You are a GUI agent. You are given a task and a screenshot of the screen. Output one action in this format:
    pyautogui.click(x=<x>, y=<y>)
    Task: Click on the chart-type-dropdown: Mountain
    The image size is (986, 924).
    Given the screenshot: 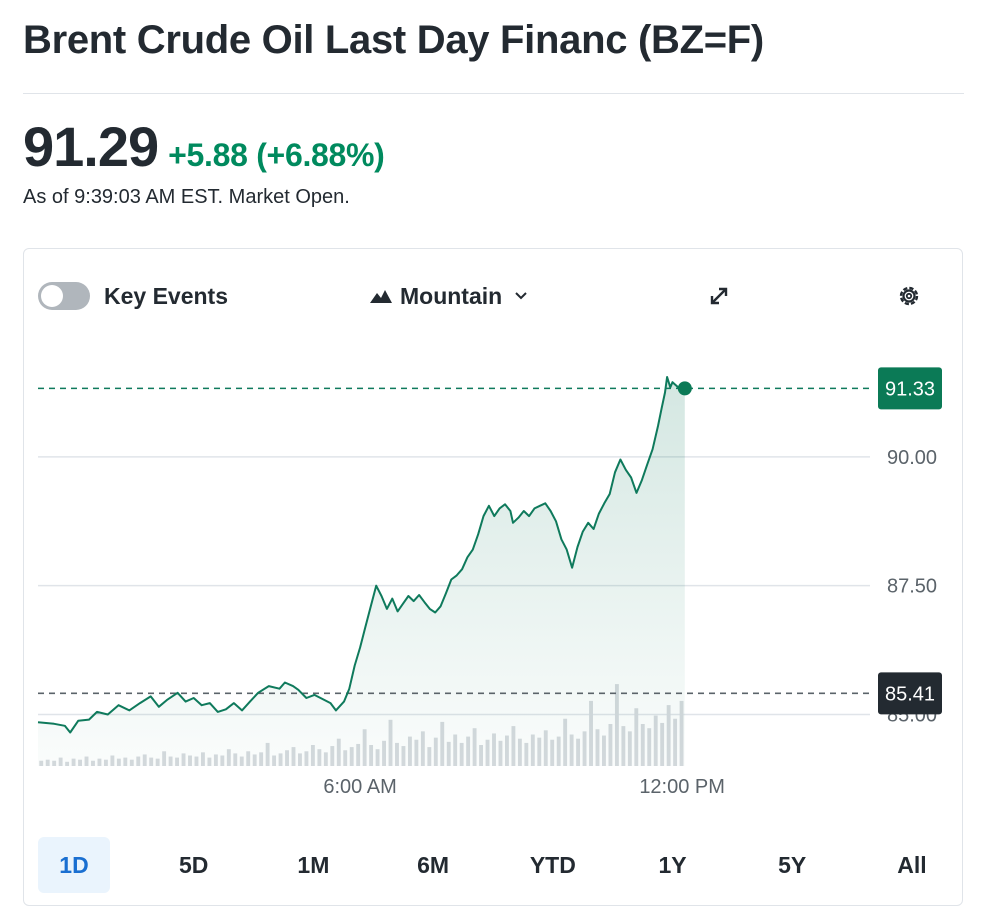 What is the action you would take?
    pyautogui.click(x=449, y=296)
    